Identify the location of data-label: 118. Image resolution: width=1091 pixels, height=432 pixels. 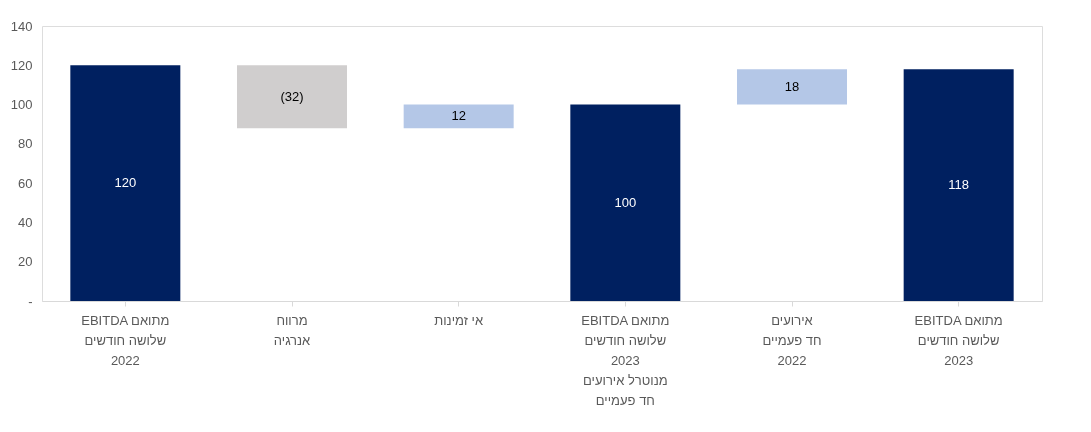
(959, 185).